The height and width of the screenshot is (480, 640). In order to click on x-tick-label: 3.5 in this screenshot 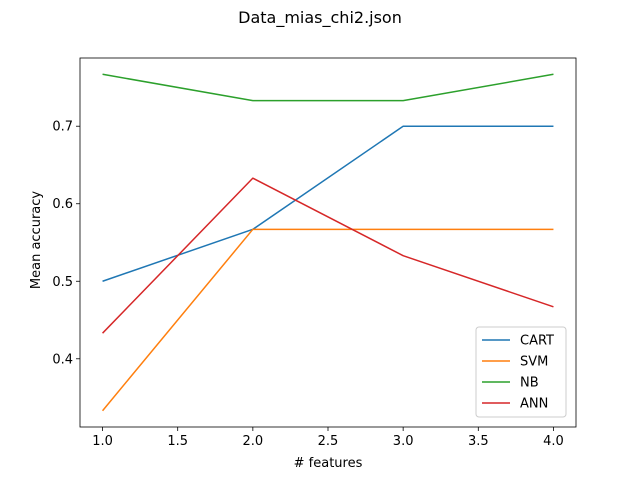, I will do `click(478, 441)`.